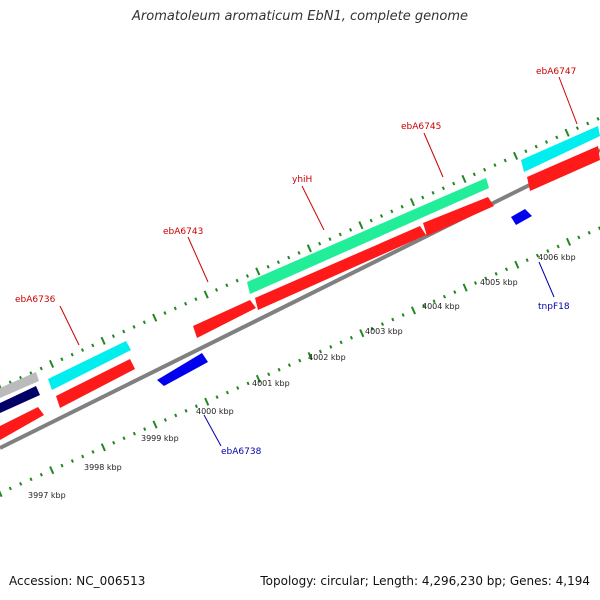  What do you see at coordinates (241, 452) in the screenshot?
I see `gene-label: ebA6738` at bounding box center [241, 452].